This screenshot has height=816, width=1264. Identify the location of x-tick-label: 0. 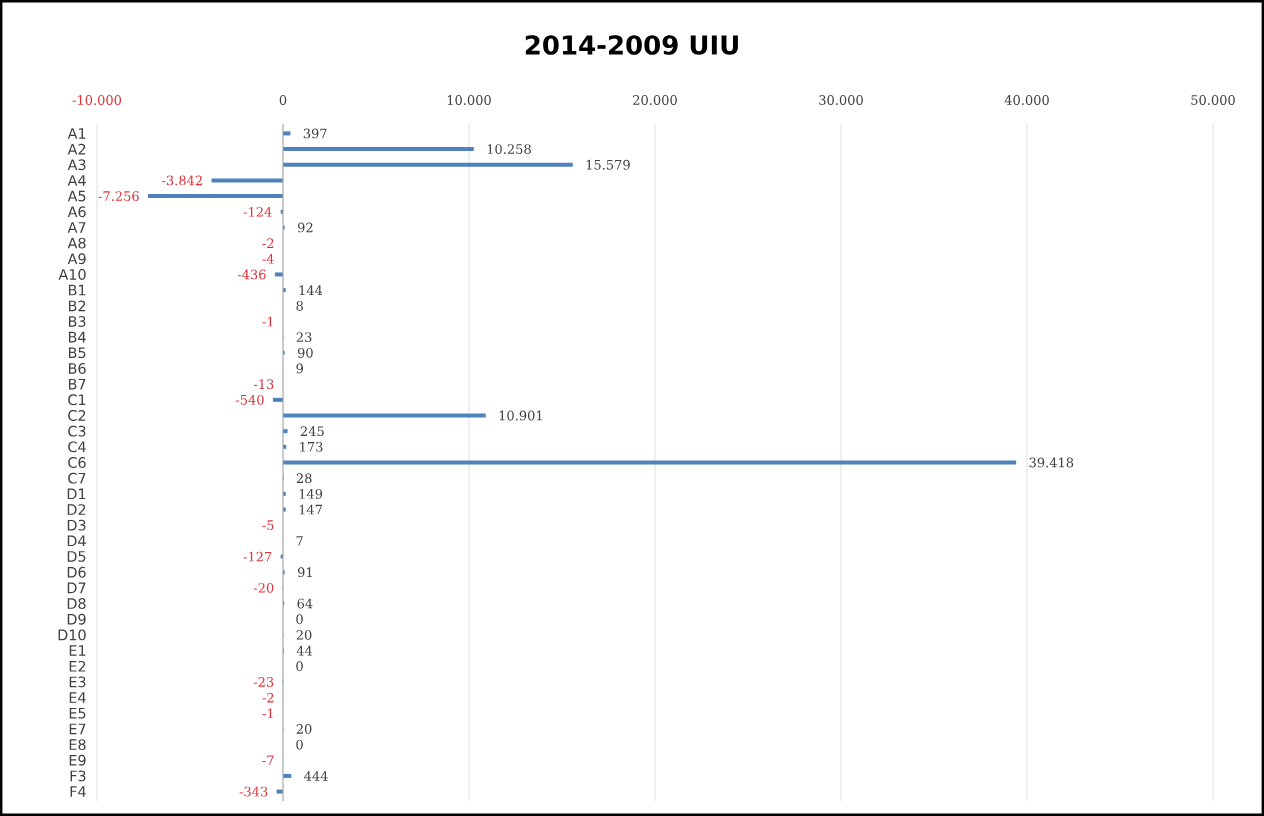
(283, 100).